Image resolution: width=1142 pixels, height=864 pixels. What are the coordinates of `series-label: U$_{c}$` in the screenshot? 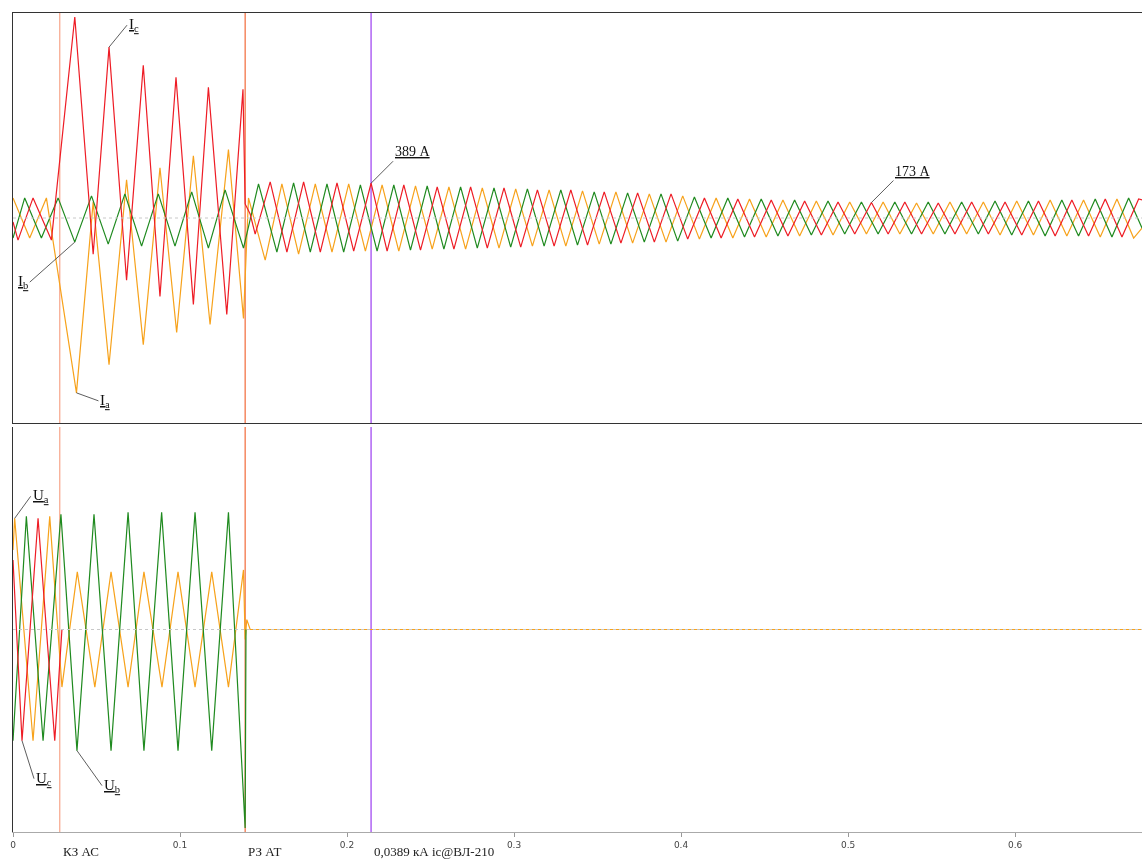 It's located at (44, 779).